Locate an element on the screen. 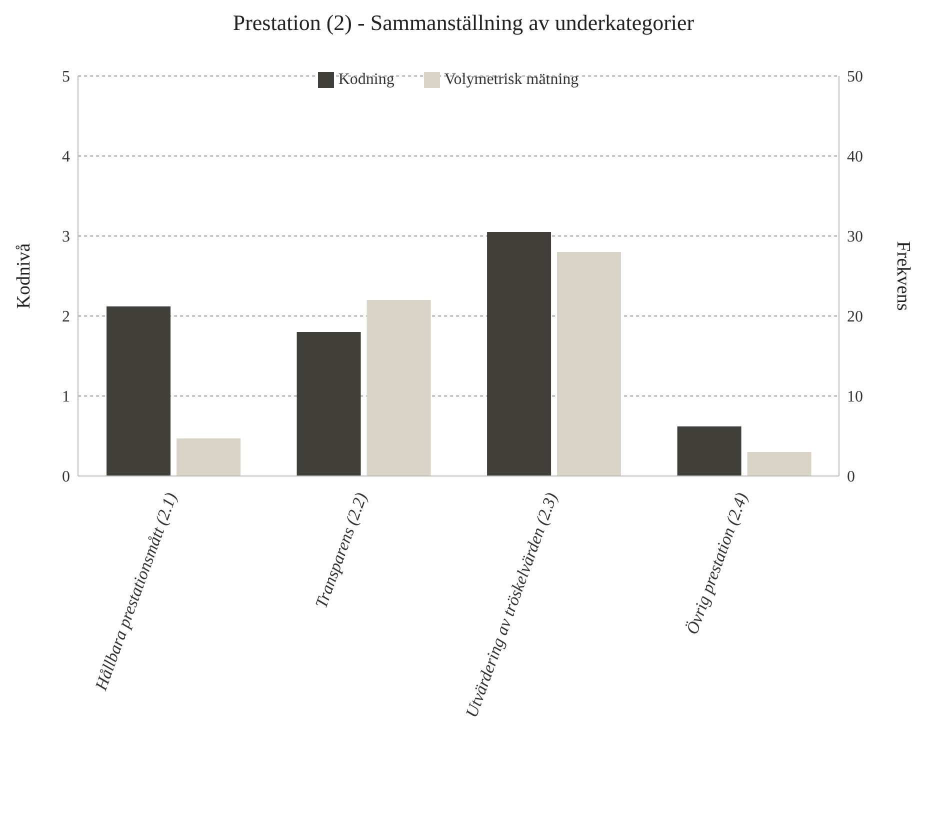  y2-tick-label: 50 is located at coordinates (855, 77).